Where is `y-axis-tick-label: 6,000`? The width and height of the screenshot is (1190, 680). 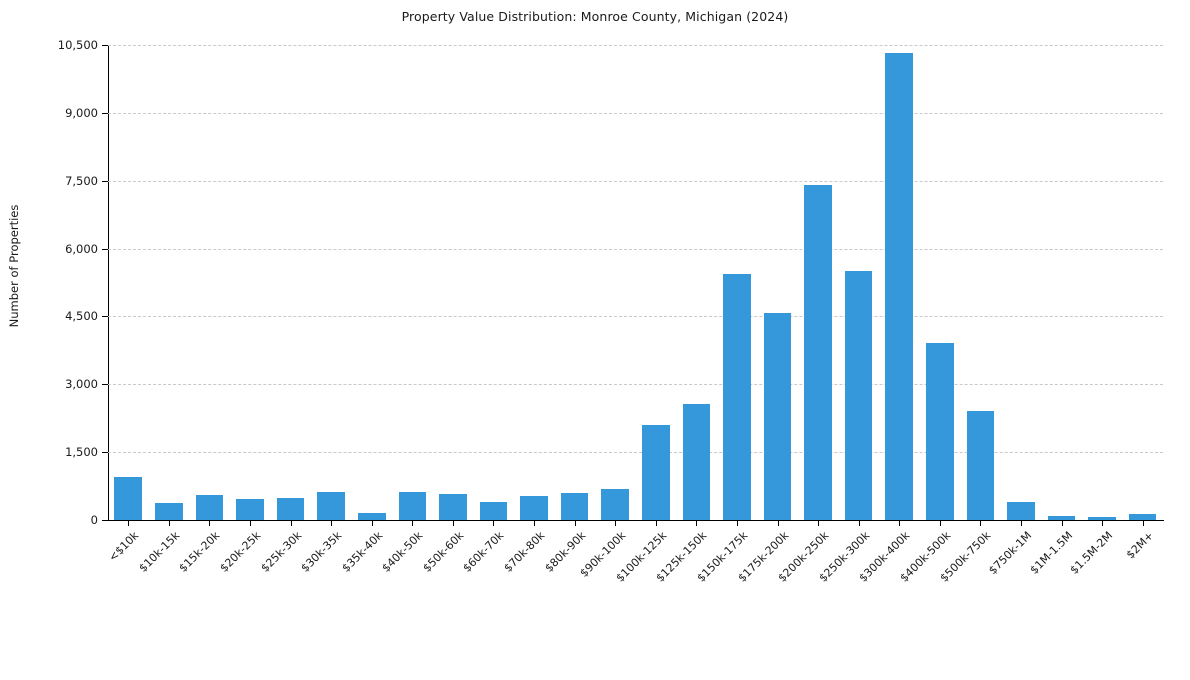 y-axis-tick-label: 6,000 is located at coordinates (81, 248).